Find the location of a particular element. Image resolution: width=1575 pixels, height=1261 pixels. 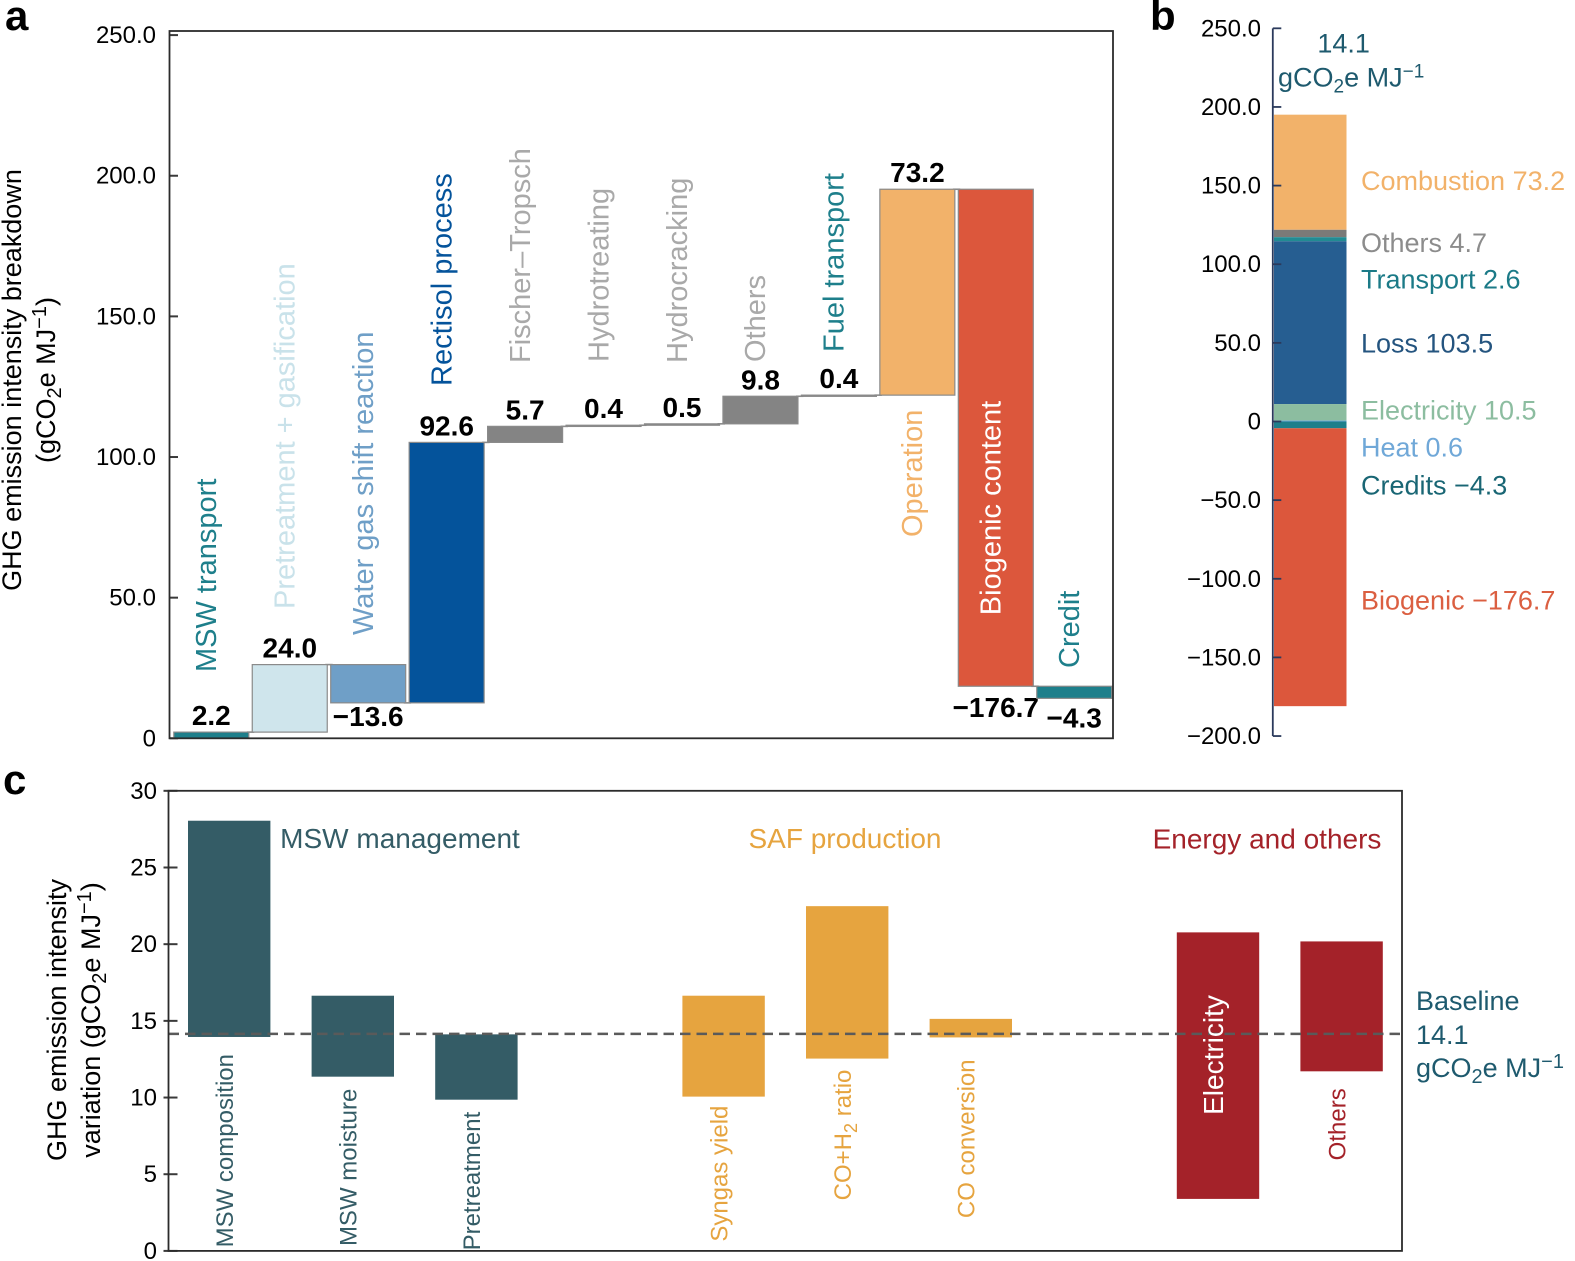

svg-text: Combustion 73.2 is located at coordinates (1463, 181).